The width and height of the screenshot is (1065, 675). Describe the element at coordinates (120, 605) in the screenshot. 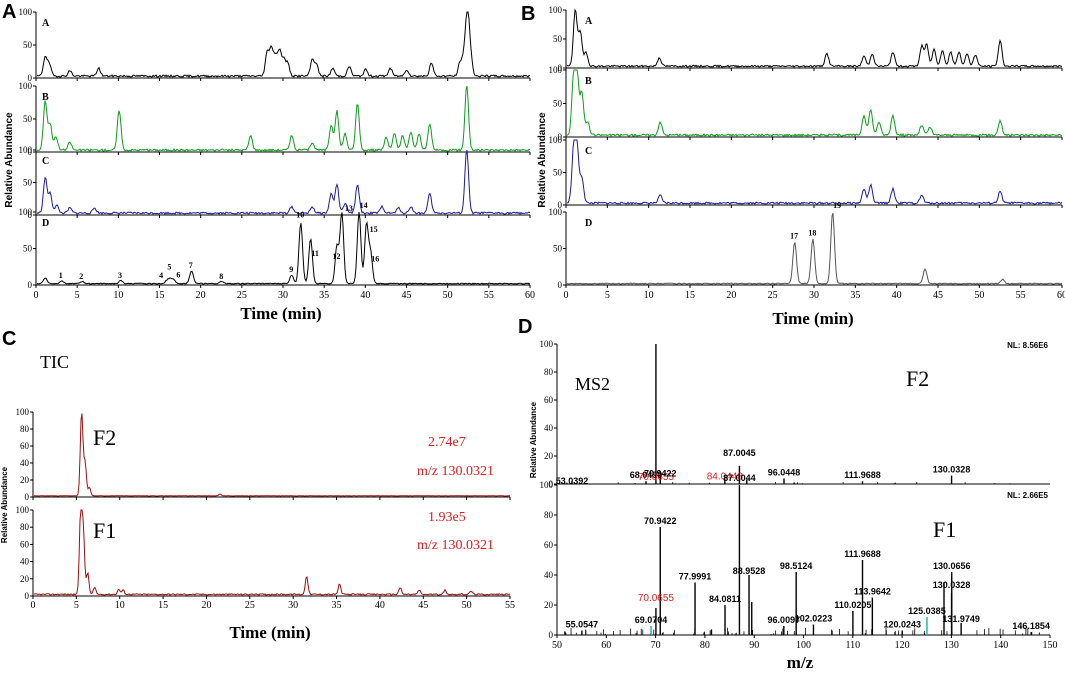

I see `c-xtick-label: 10` at that location.